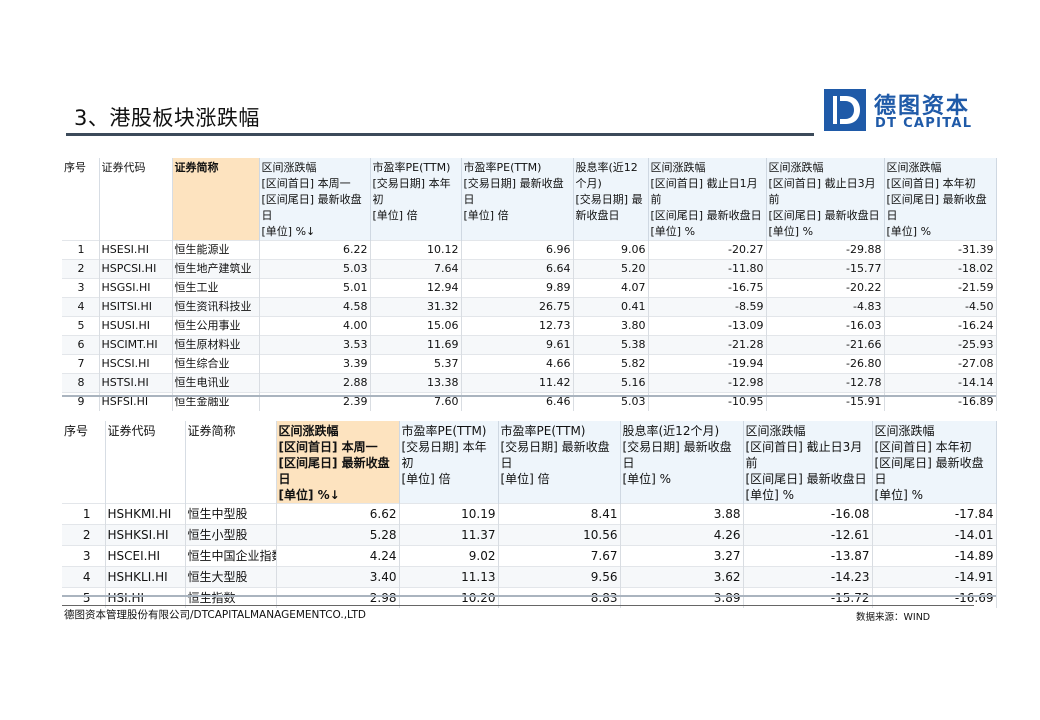  I want to click on security-name: 恒生小型股, so click(231, 535).